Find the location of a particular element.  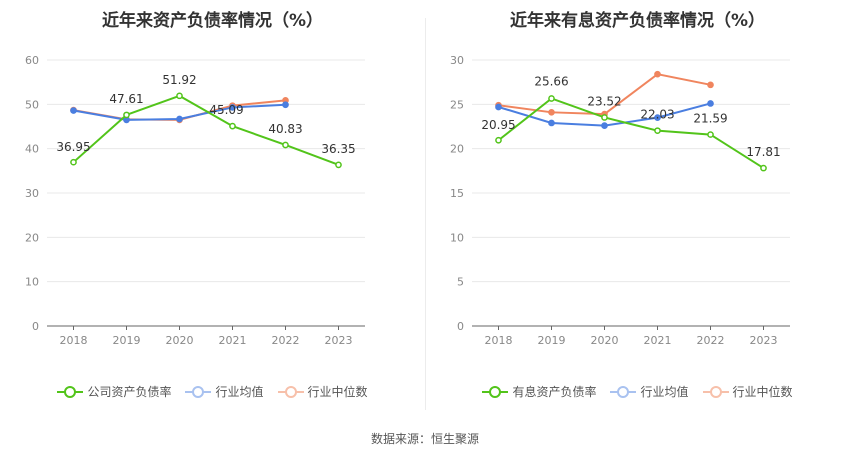

legend-item-interest-ratio: 有息资产负债率 is located at coordinates (539, 391).